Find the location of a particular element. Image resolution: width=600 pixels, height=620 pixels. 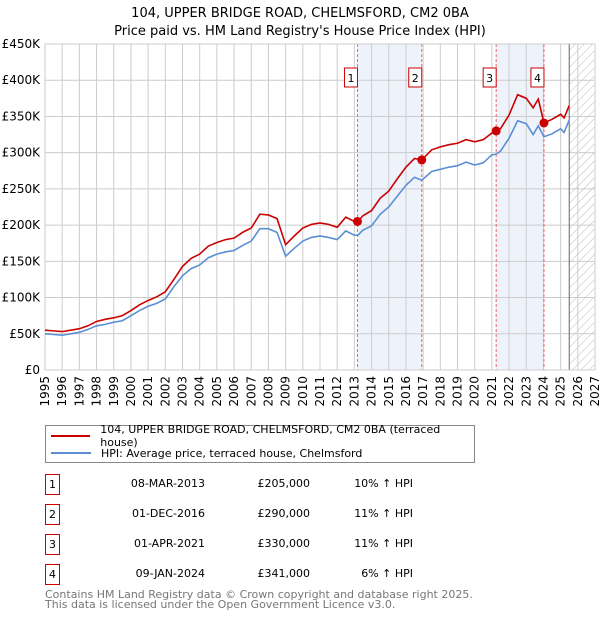

x-tick-label: 2001 is located at coordinates (148, 391).